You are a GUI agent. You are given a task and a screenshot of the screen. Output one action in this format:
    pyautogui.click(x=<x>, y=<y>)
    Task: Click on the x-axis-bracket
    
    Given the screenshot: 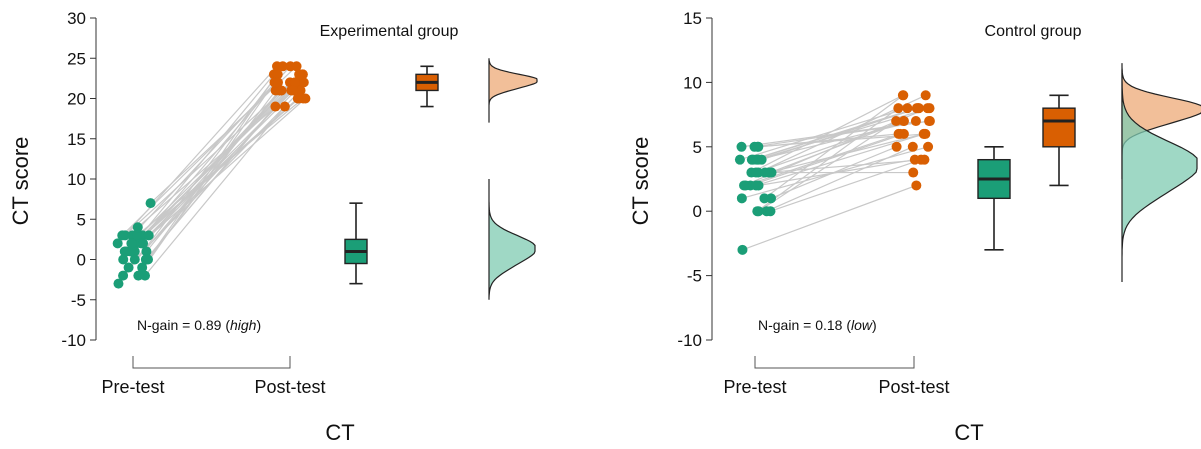 What is the action you would take?
    pyautogui.click(x=834, y=362)
    